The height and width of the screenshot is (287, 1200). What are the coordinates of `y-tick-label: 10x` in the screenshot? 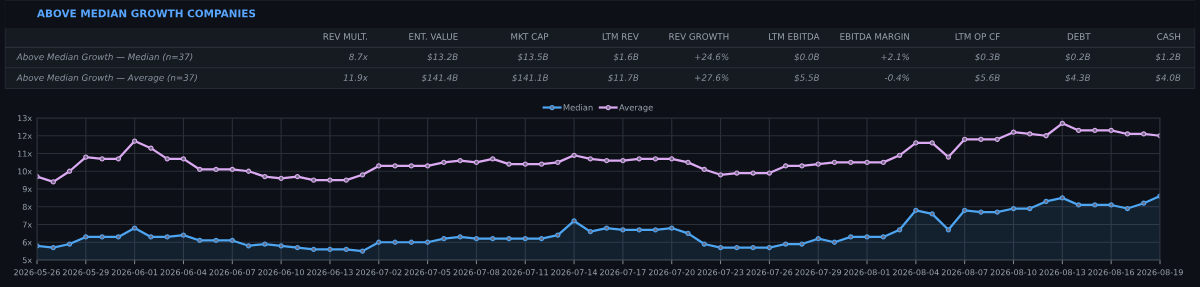 It's located at (25, 171).